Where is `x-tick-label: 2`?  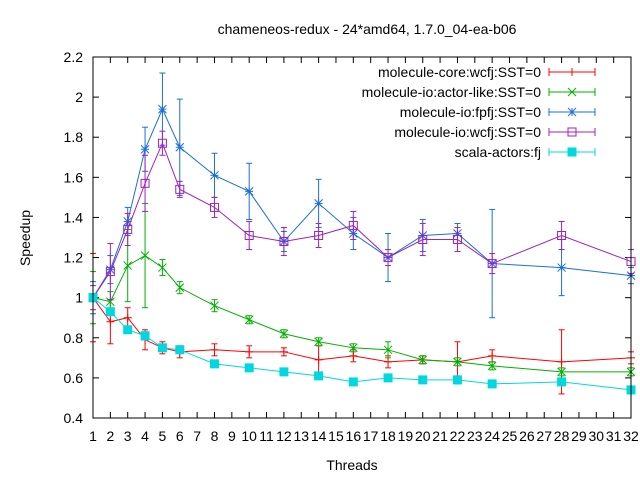
x-tick-label: 2 is located at coordinates (110, 436).